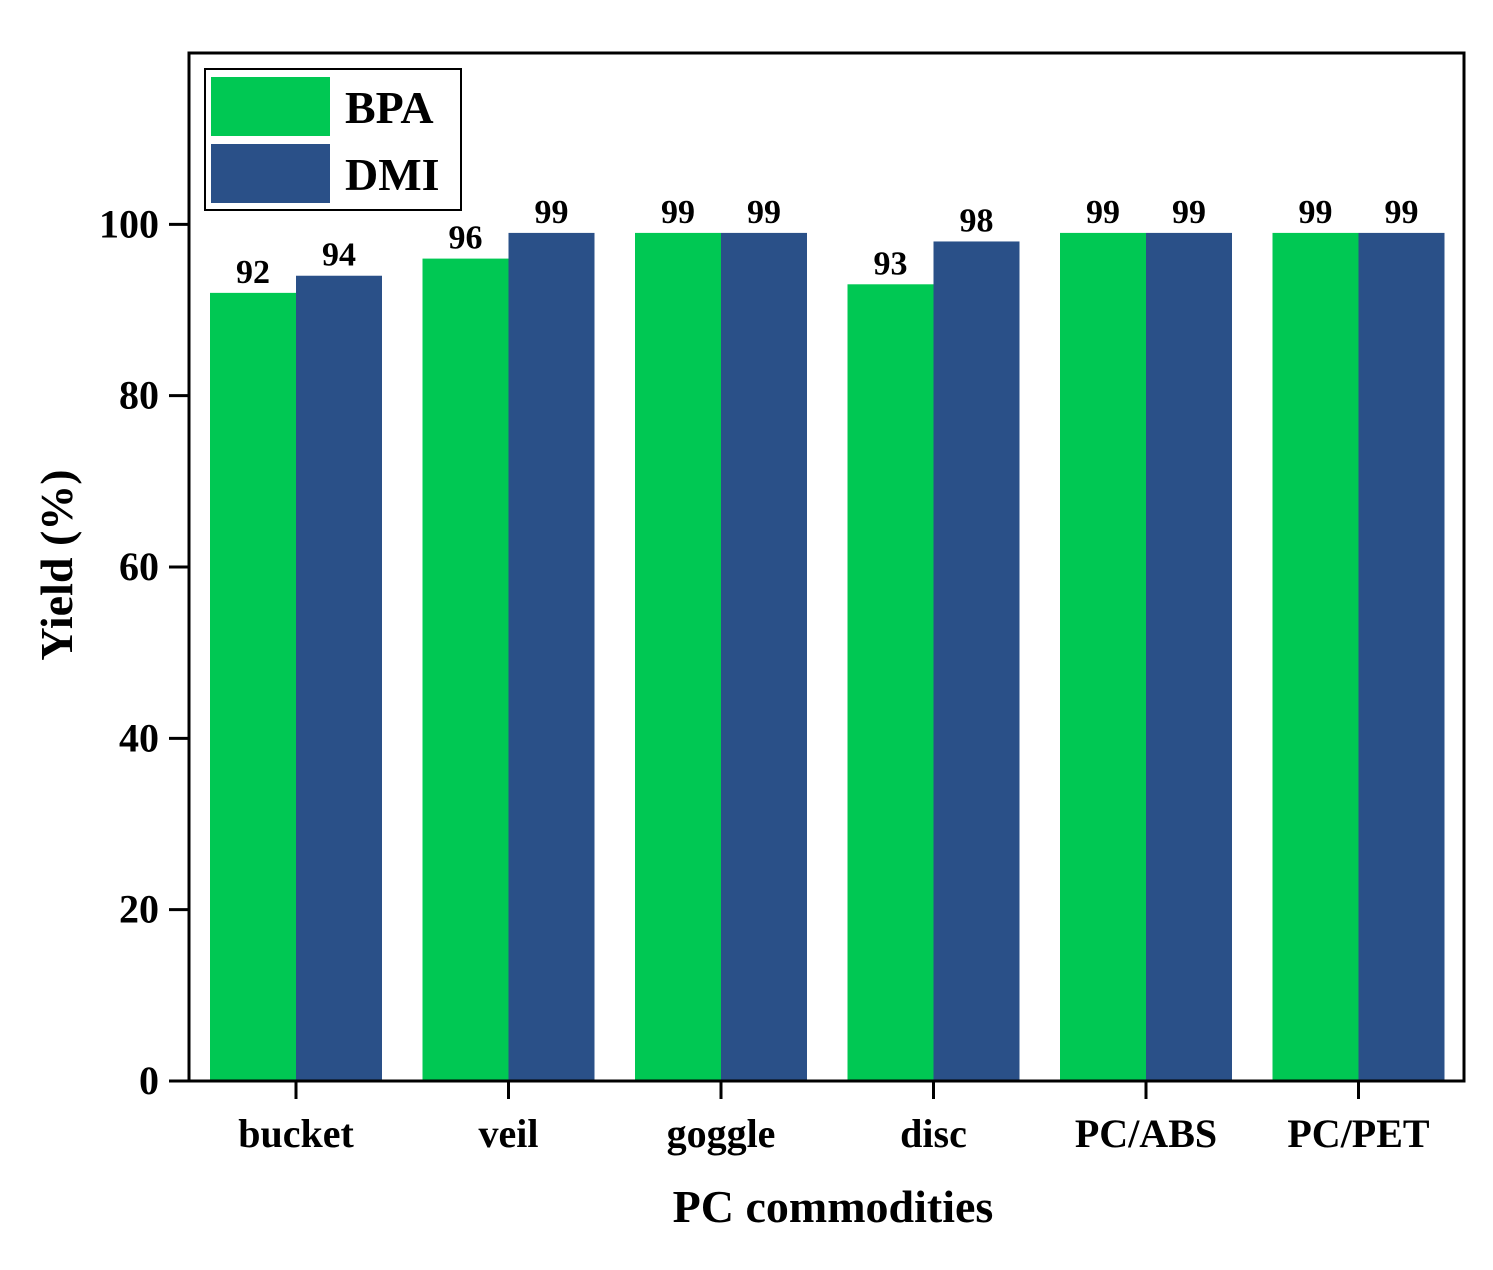 This screenshot has width=1493, height=1270. What do you see at coordinates (1316, 212) in the screenshot?
I see `value-label-bpa-pc-pet: 99` at bounding box center [1316, 212].